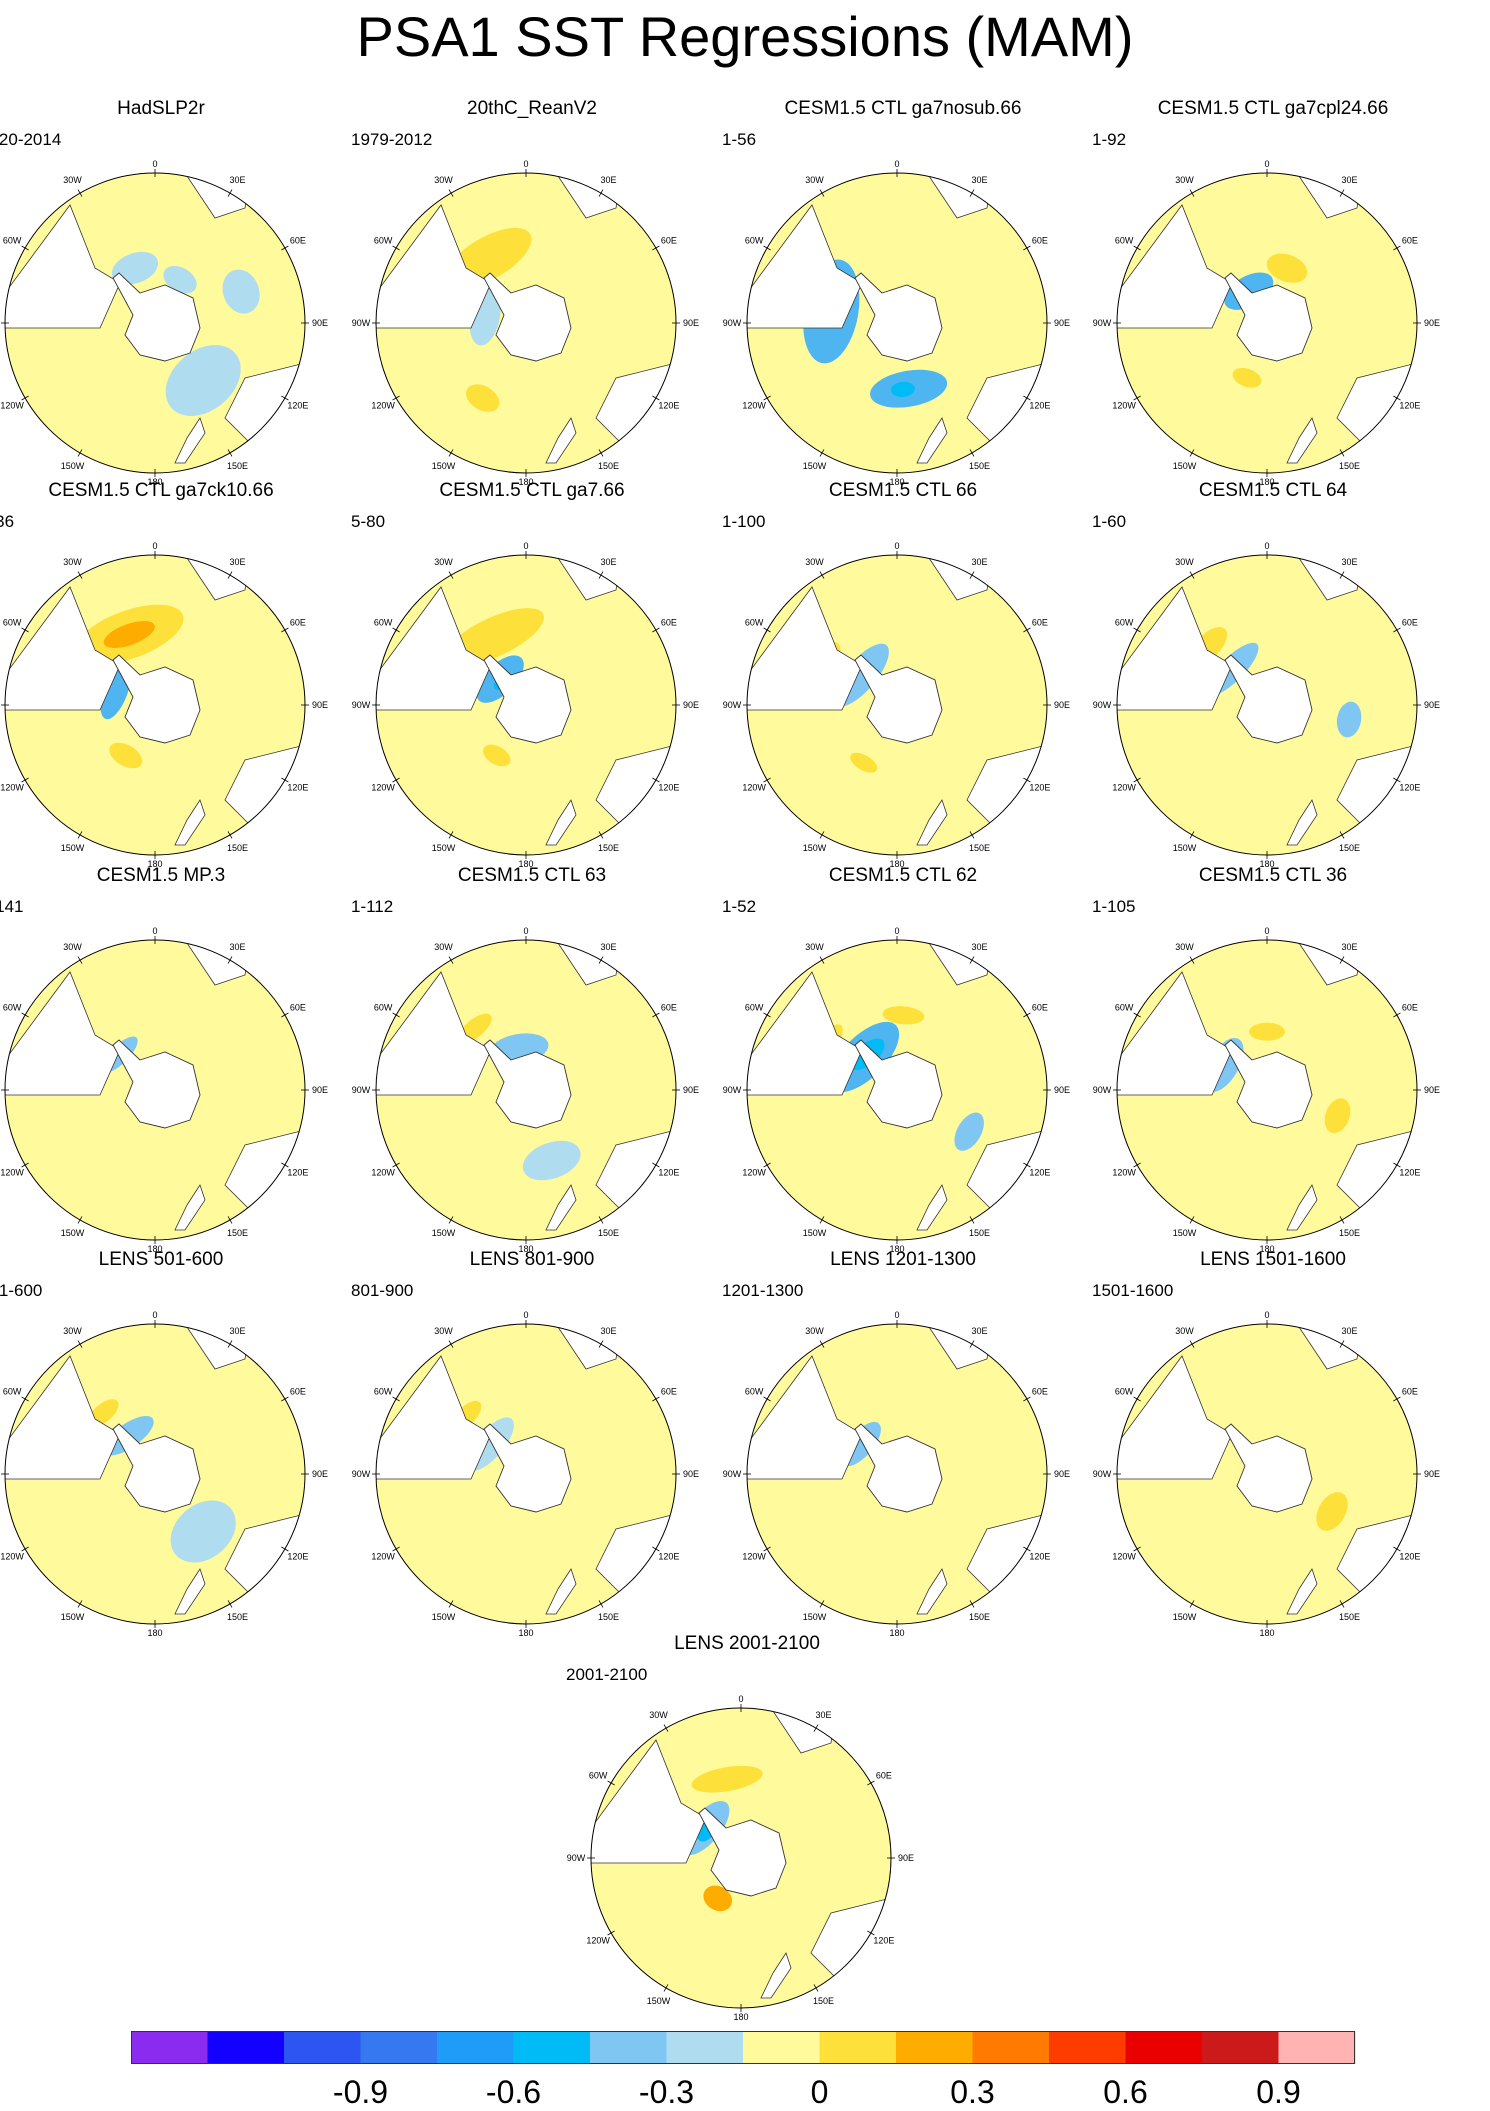 The width and height of the screenshot is (1490, 2111). I want to click on antarctica-landmass, so click(742, 1852).